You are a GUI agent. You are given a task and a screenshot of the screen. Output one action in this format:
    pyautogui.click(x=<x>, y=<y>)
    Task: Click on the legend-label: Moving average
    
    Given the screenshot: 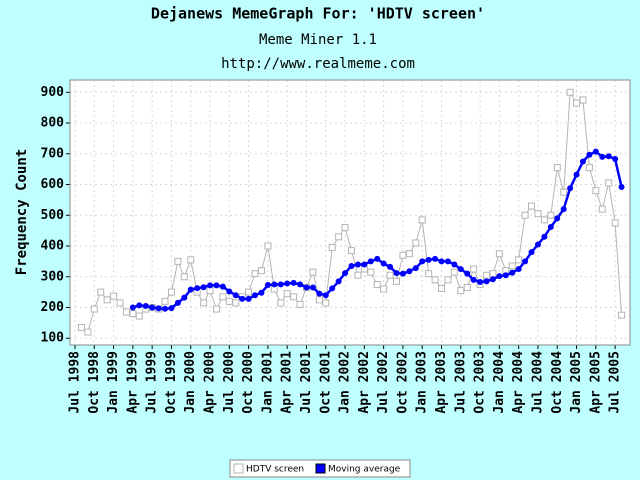 What is the action you would take?
    pyautogui.click(x=364, y=470)
    